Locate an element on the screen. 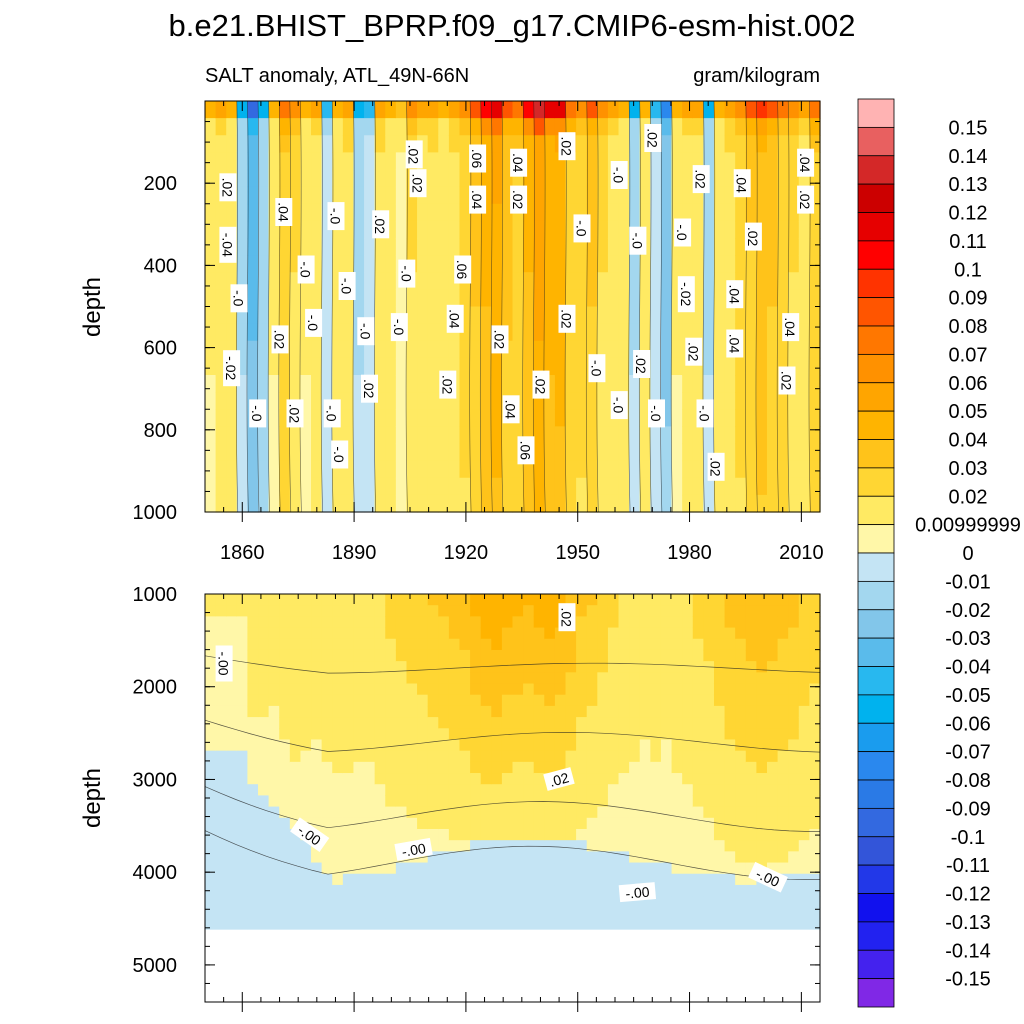 This screenshot has height=1024, width=1024. lower-contour-line is located at coordinates (512, 664).